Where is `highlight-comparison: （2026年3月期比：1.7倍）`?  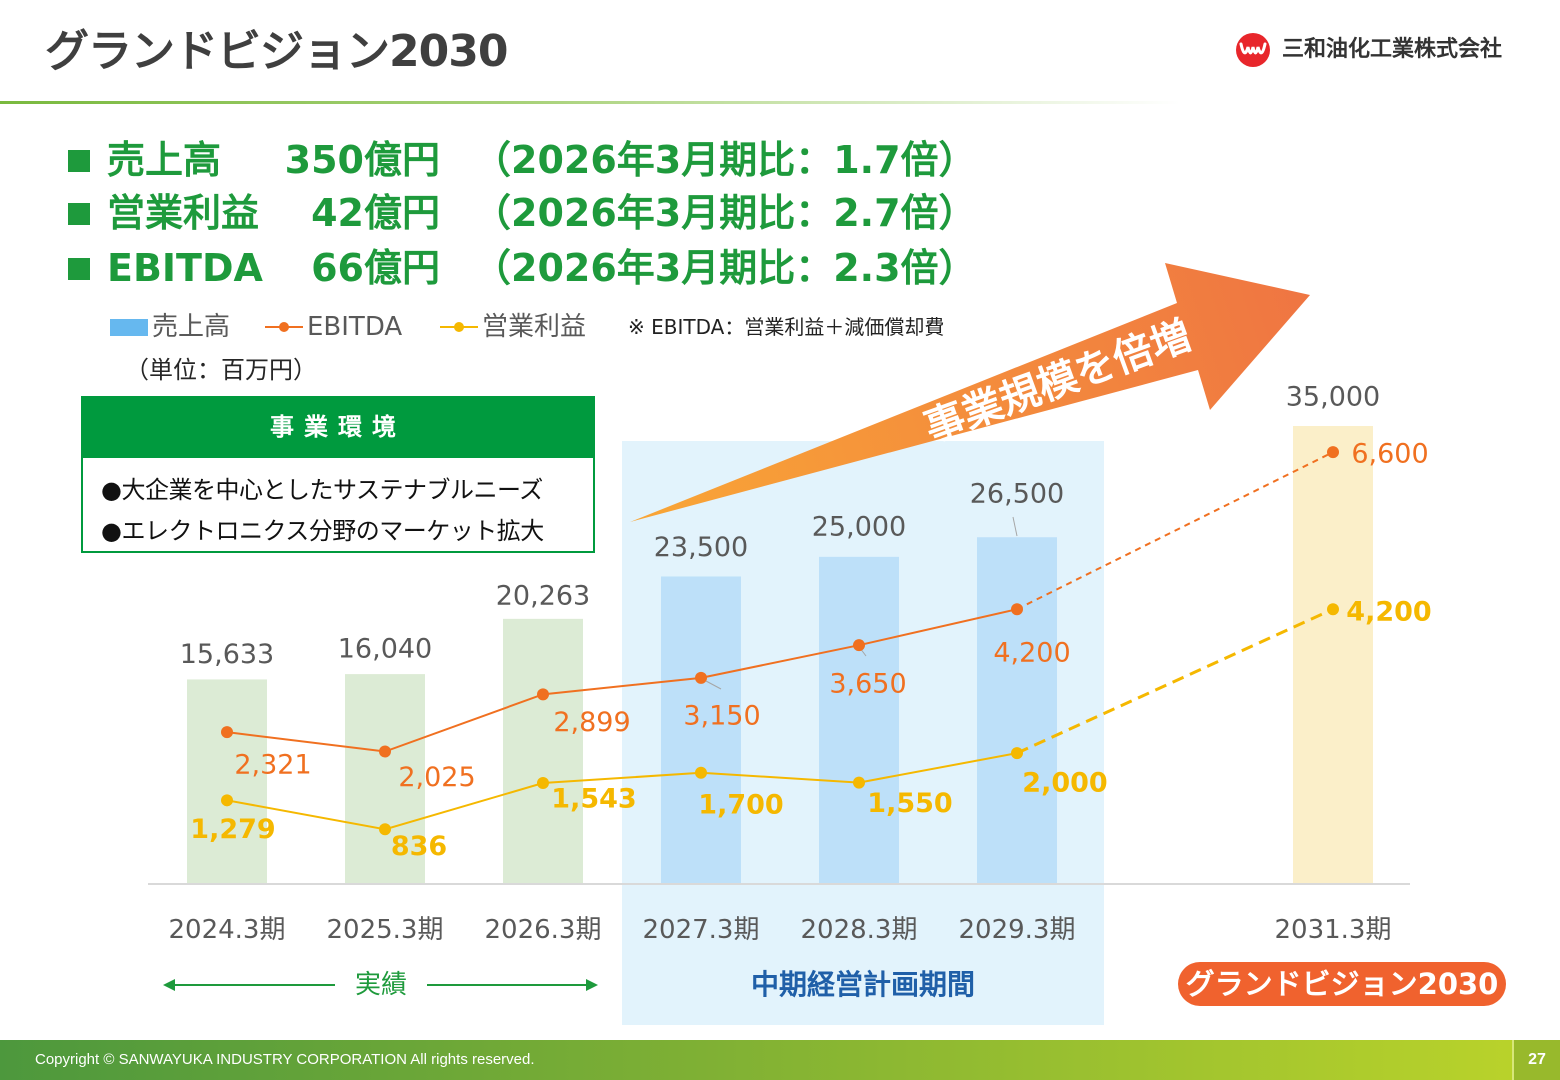 highlight-comparison: （2026年3月期比：1.7倍） is located at coordinates (725, 160).